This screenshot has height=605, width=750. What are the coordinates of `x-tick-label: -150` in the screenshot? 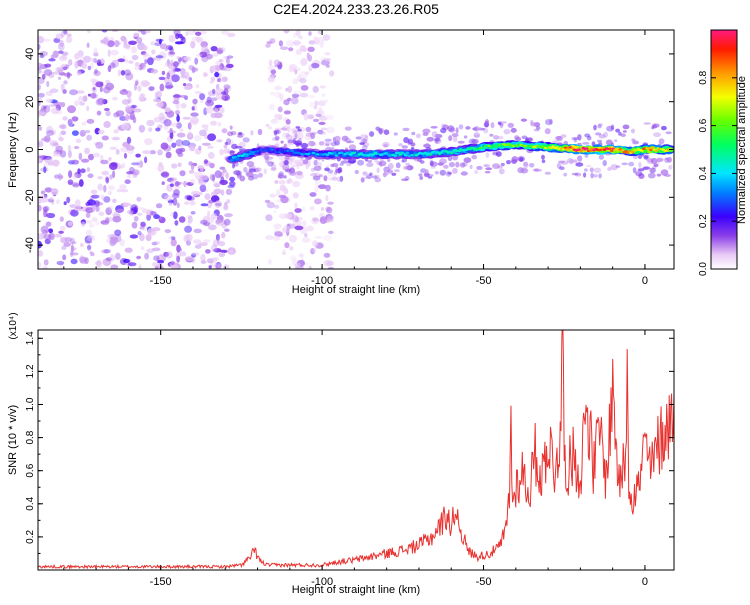 It's located at (161, 582).